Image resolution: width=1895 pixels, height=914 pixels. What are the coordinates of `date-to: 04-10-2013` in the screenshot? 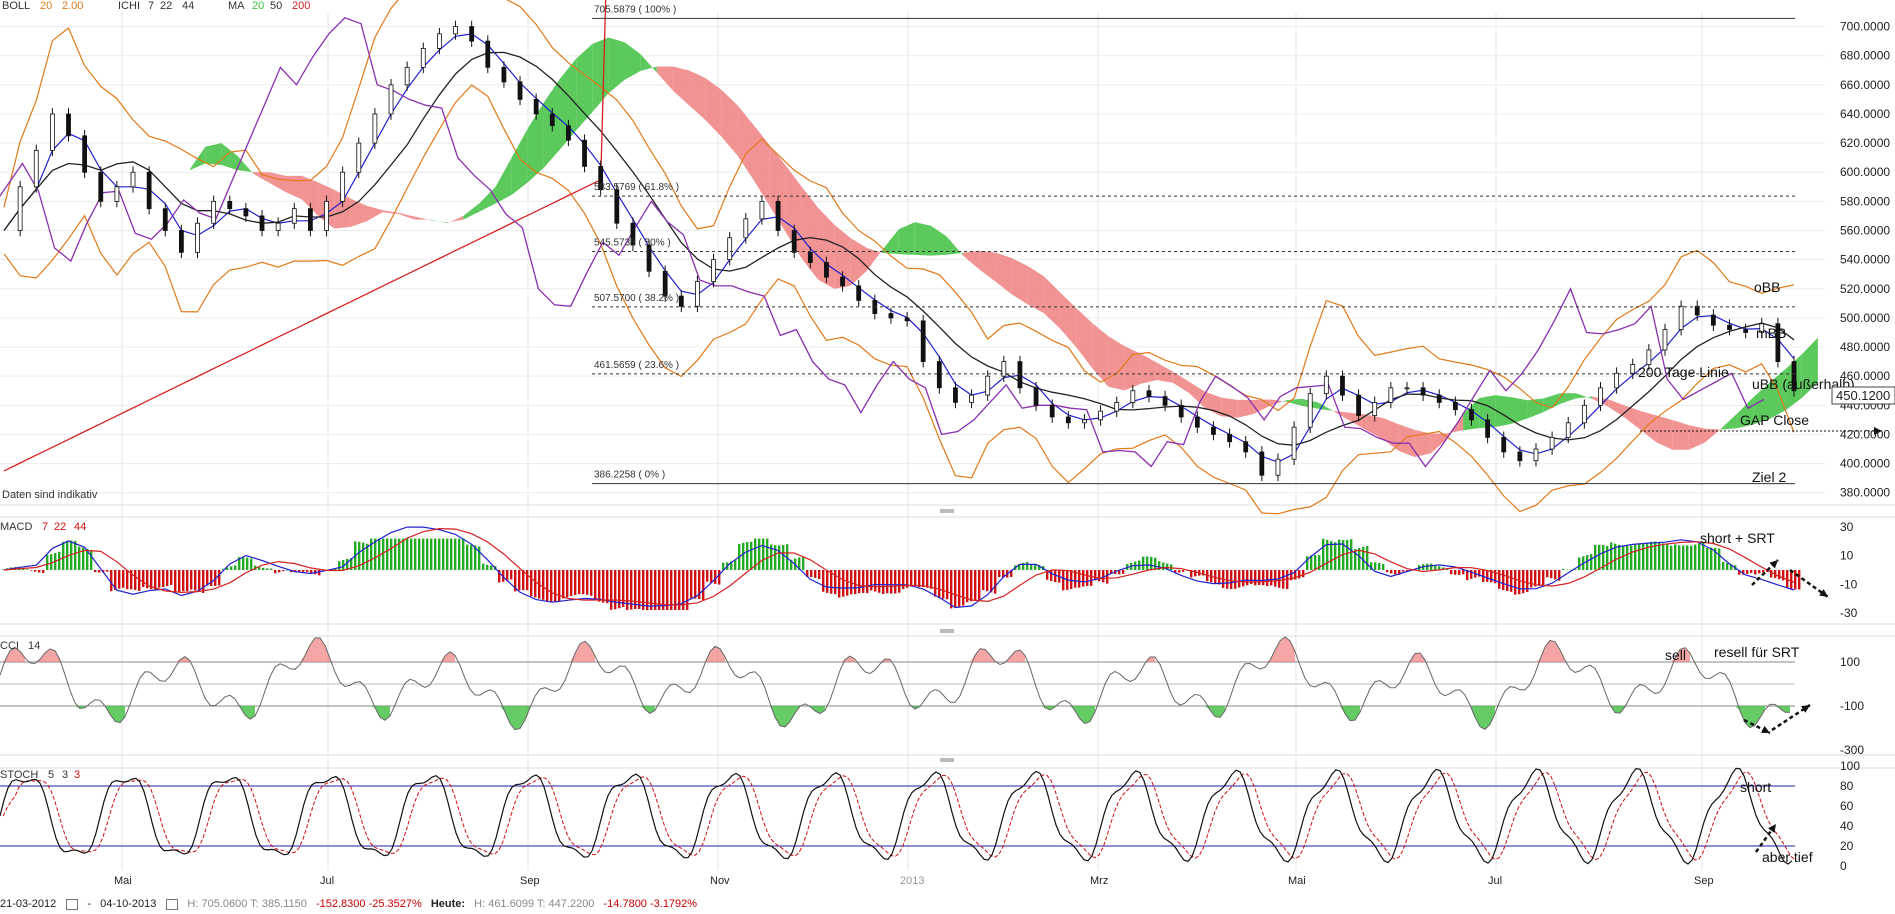 It's located at (128, 904).